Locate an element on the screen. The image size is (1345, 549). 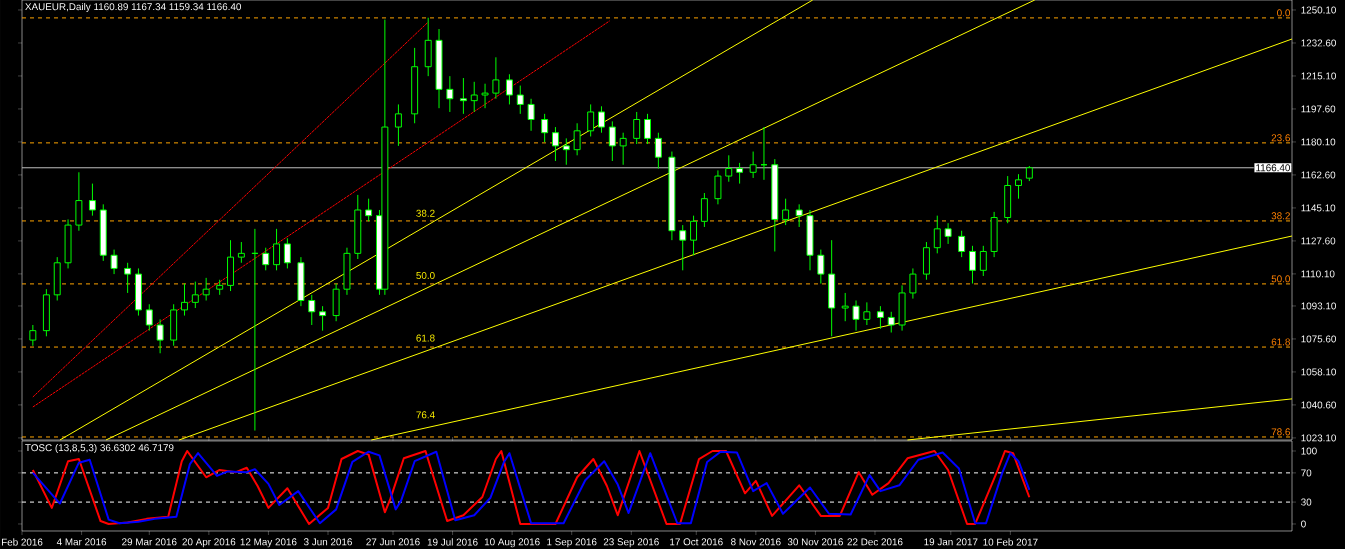
y-tick-label: 100 is located at coordinates (1309, 451).